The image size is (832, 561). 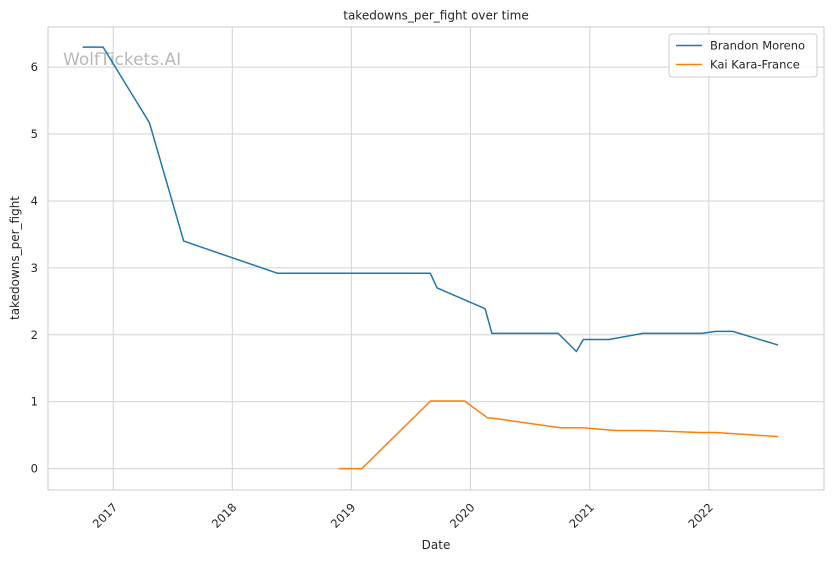 I want to click on x-axis-title: Date, so click(x=436, y=545).